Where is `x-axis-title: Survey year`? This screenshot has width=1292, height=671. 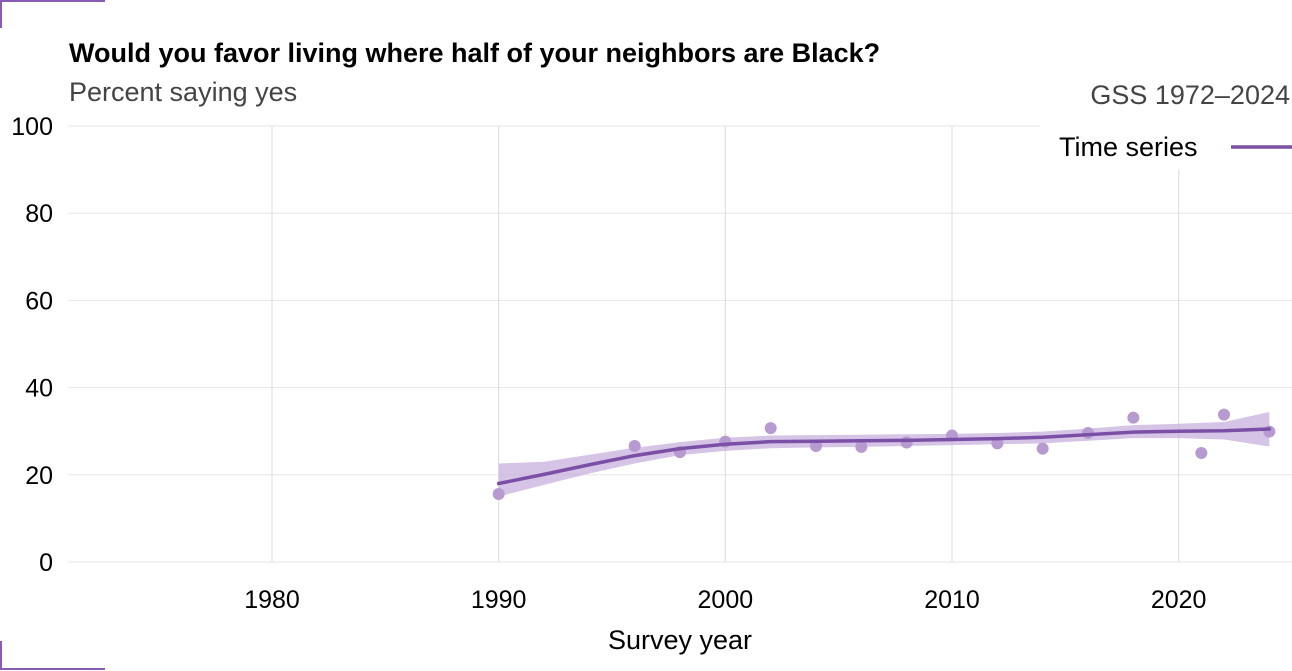
x-axis-title: Survey year is located at coordinates (680, 640).